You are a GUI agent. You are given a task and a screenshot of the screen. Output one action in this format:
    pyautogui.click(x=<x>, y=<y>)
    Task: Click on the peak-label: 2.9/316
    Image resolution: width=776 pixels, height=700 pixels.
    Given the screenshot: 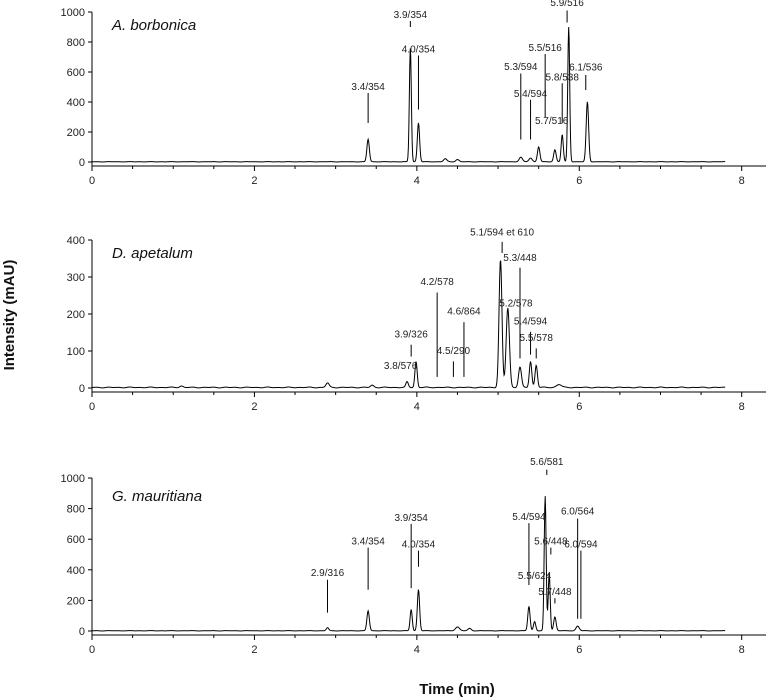 What is the action you would take?
    pyautogui.click(x=328, y=573)
    